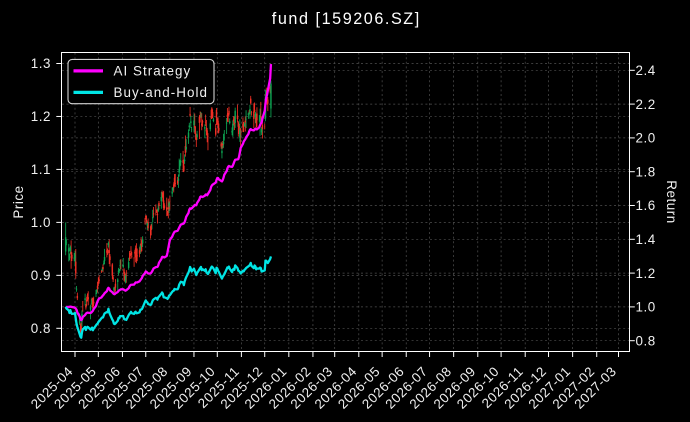  What do you see at coordinates (646, 104) in the screenshot?
I see `svg-text: 2.2` at bounding box center [646, 104].